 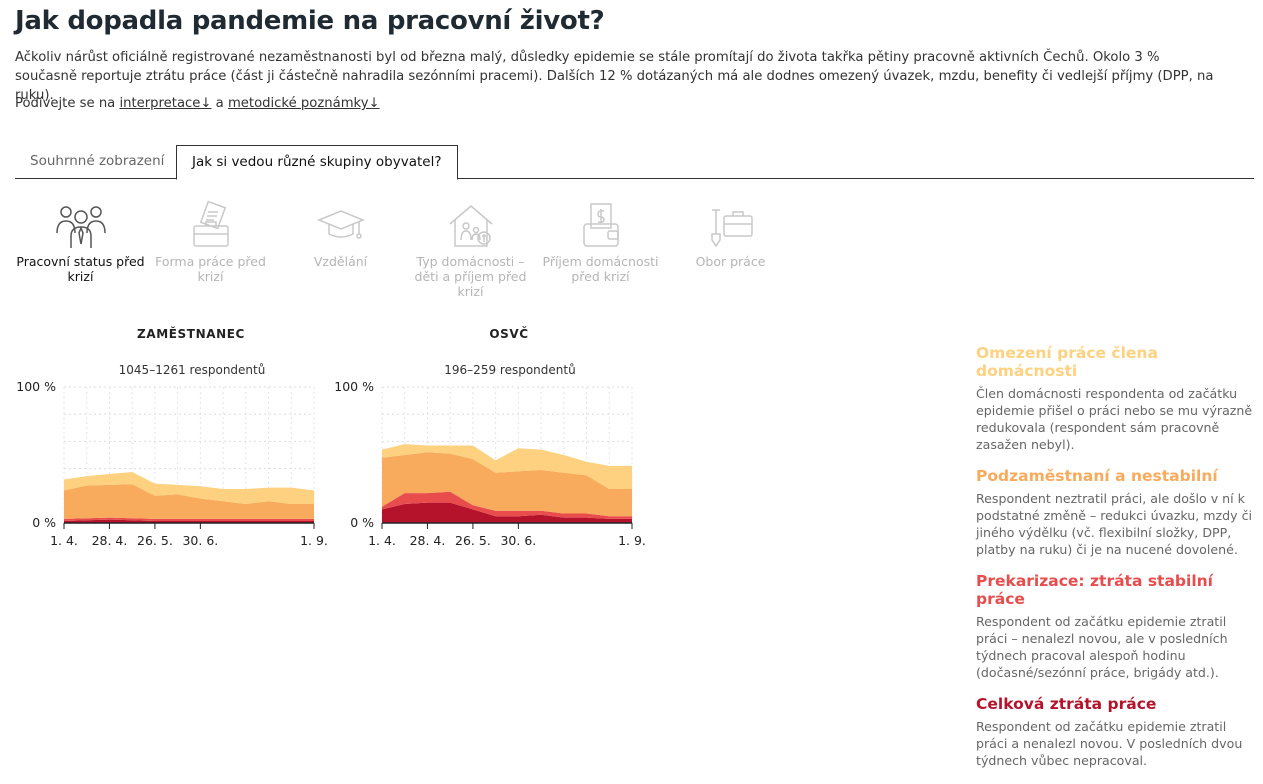 I want to click on contract-briefcase-icon, so click(x=210, y=223).